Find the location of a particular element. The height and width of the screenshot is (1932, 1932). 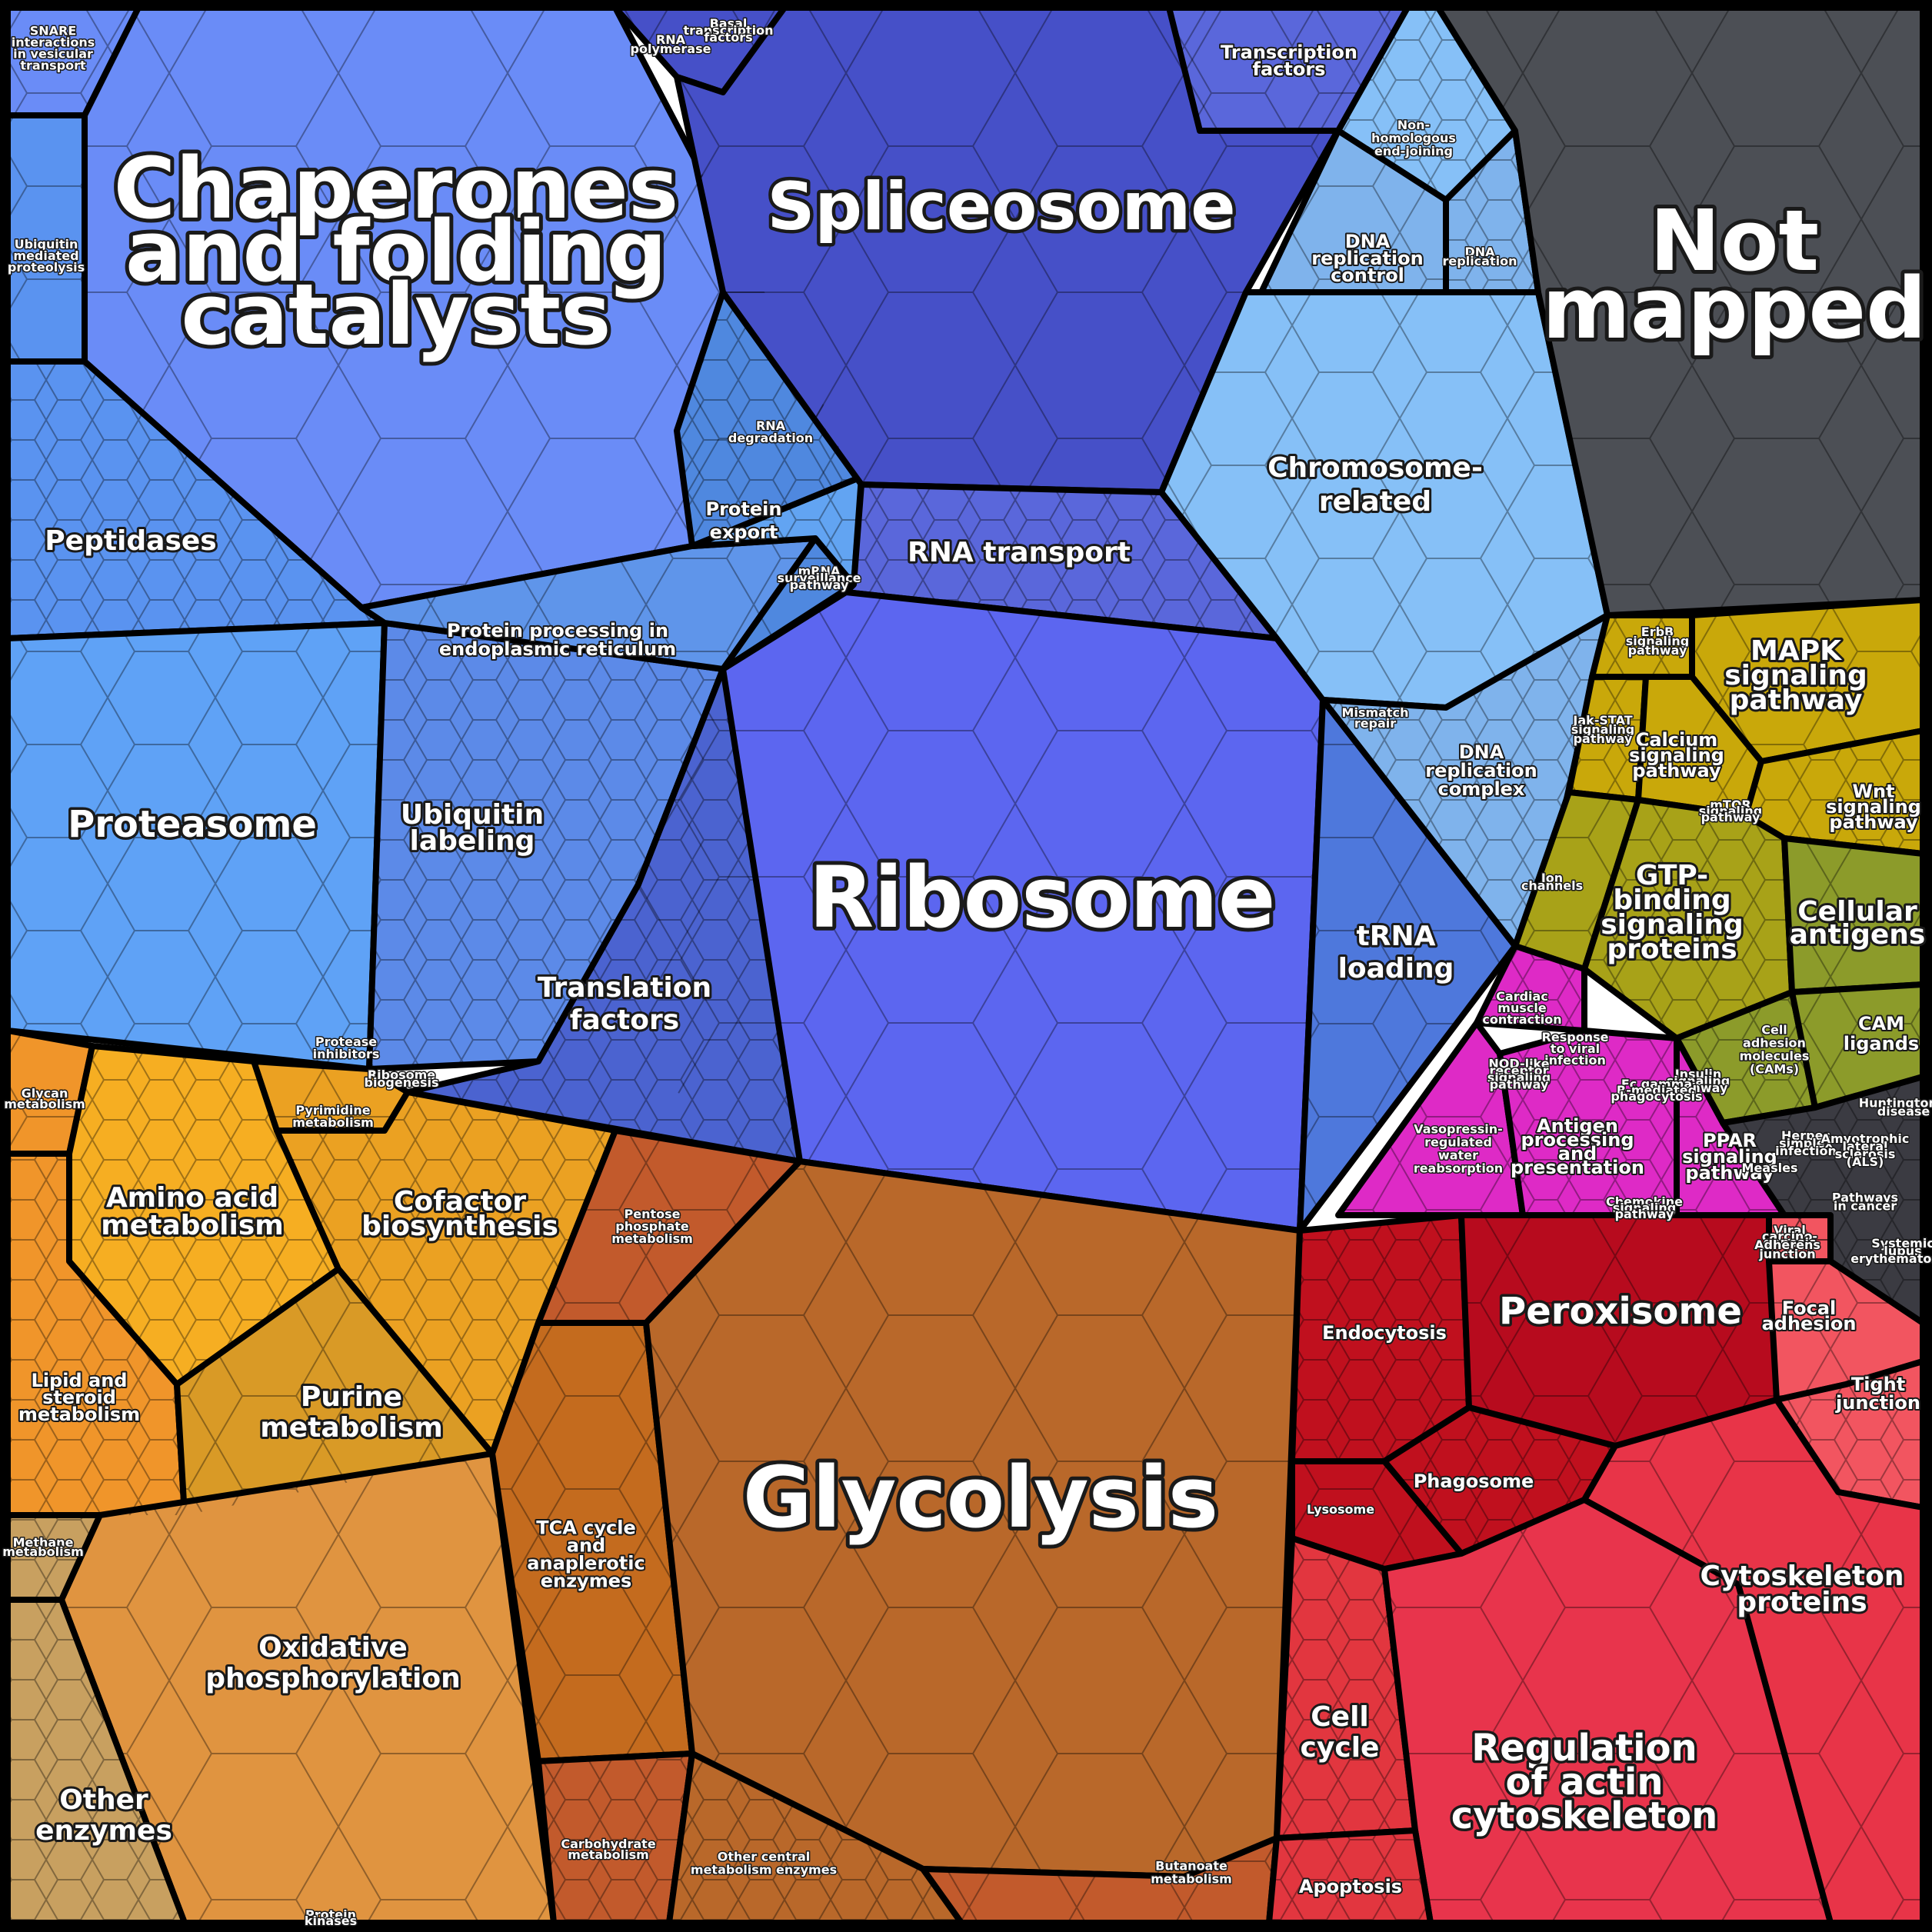

label-ppar: PPAR signaling pathway is located at coordinates (1729, 1157).